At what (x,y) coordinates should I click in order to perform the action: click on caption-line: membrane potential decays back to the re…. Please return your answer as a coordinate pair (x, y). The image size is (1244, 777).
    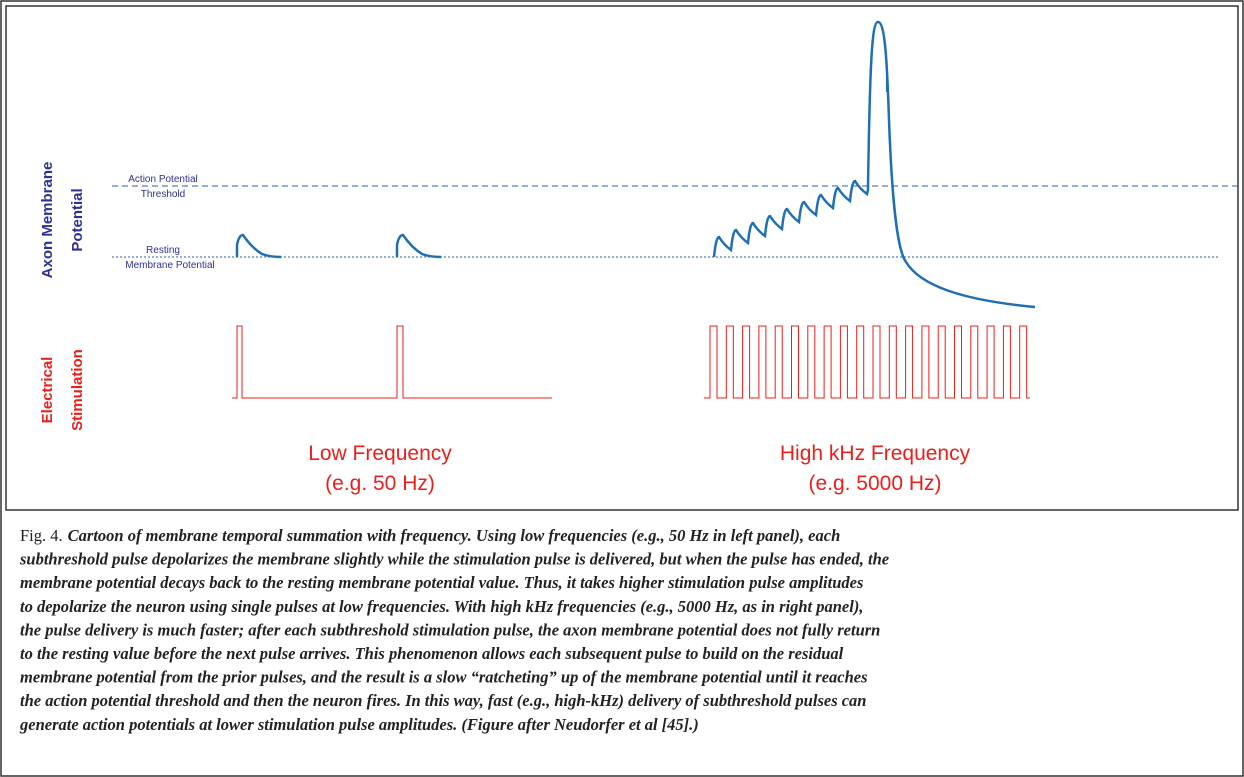
    Looking at the image, I should click on (441, 582).